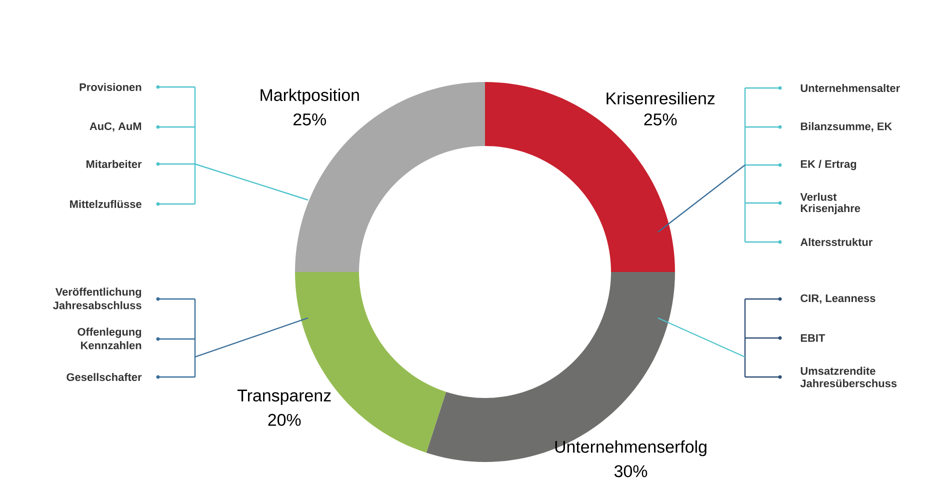  Describe the element at coordinates (284, 397) in the screenshot. I see `slice-label: Transparenz` at that location.